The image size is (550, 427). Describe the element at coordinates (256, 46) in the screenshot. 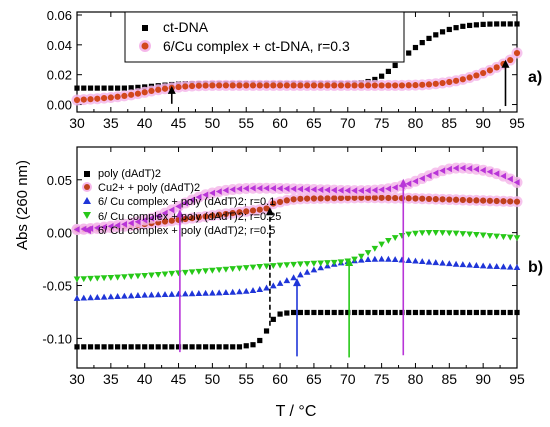

I see `legend-a-entry-1: 6/Cu complex + ct-DNA, r=0.3` at that location.